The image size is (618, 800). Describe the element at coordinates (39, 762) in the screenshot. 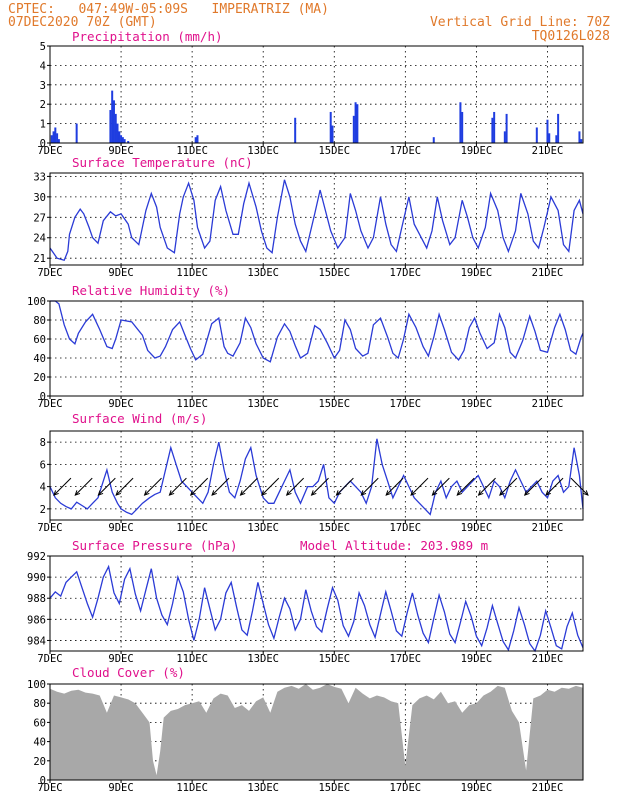

I see `y-tick-label: 20` at that location.